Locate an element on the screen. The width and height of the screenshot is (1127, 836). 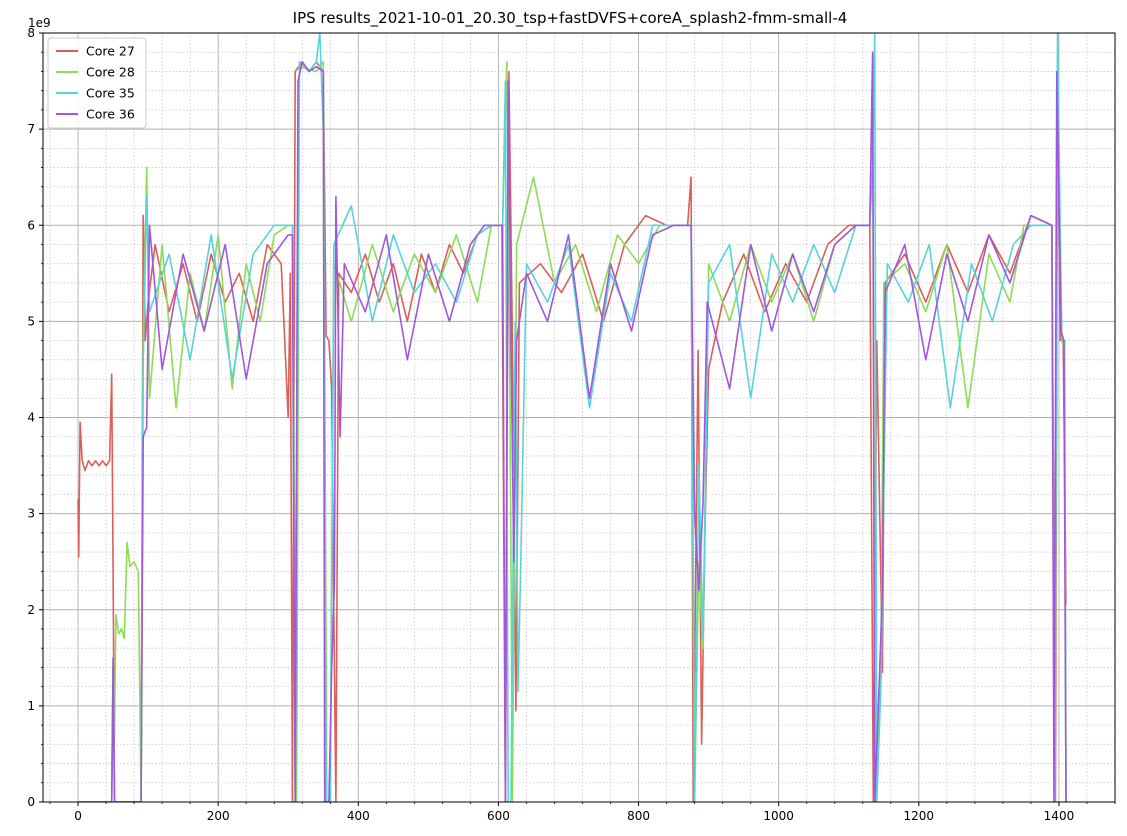
x-tick-label: 1000 is located at coordinates (778, 816).